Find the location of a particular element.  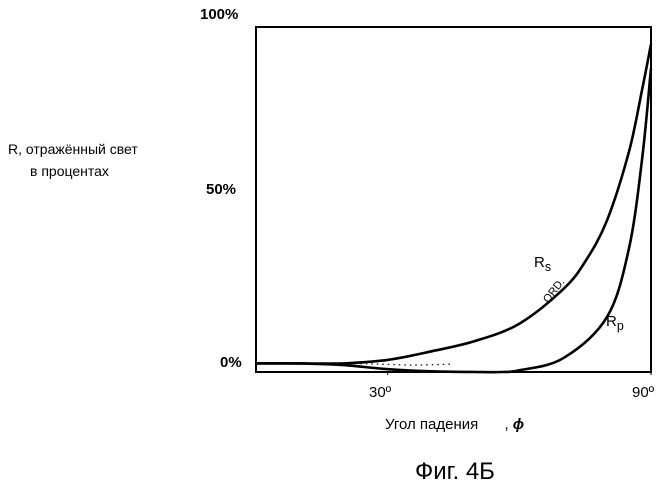

x-tick-label-30: 30º is located at coordinates (380, 392).